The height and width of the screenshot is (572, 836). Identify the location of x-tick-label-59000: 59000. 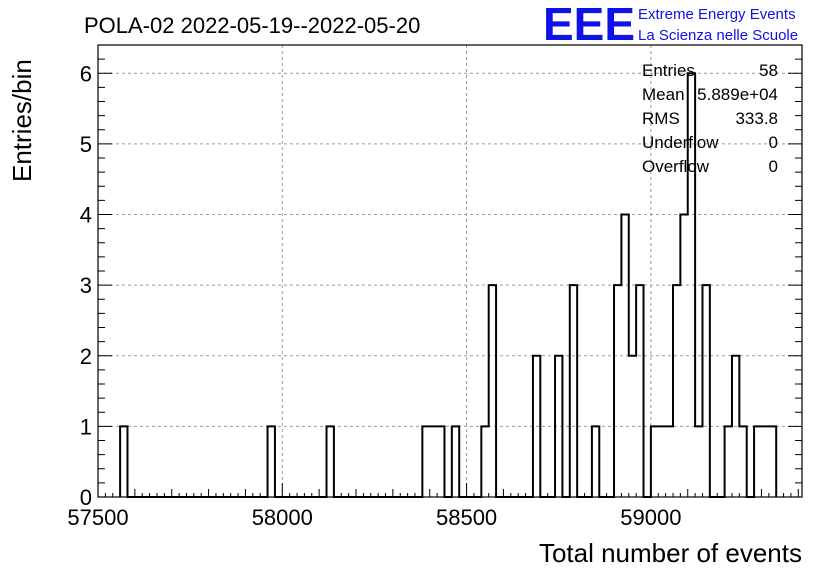
(650, 517).